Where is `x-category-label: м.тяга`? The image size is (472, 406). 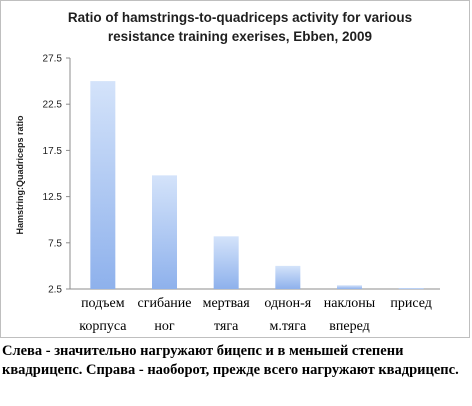 x-category-label: м.тяга is located at coordinates (287, 326).